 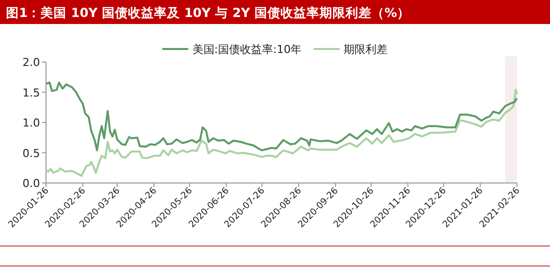 I want to click on legend-label: 期限利差, so click(x=366, y=49).